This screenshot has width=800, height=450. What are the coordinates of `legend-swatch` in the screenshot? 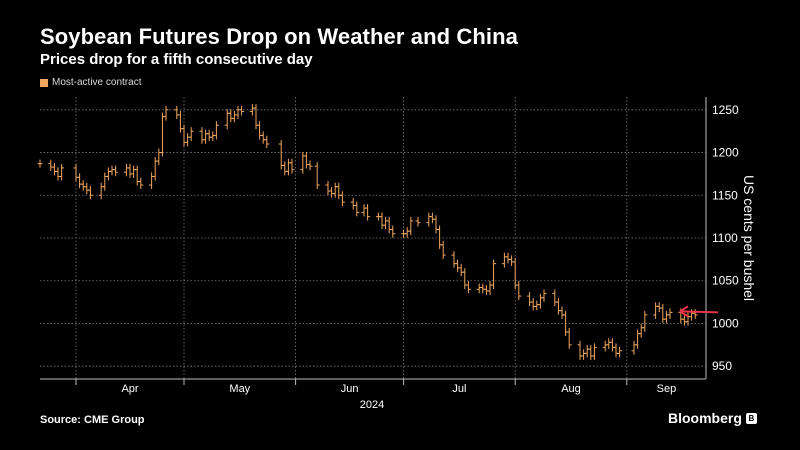 It's located at (44, 82).